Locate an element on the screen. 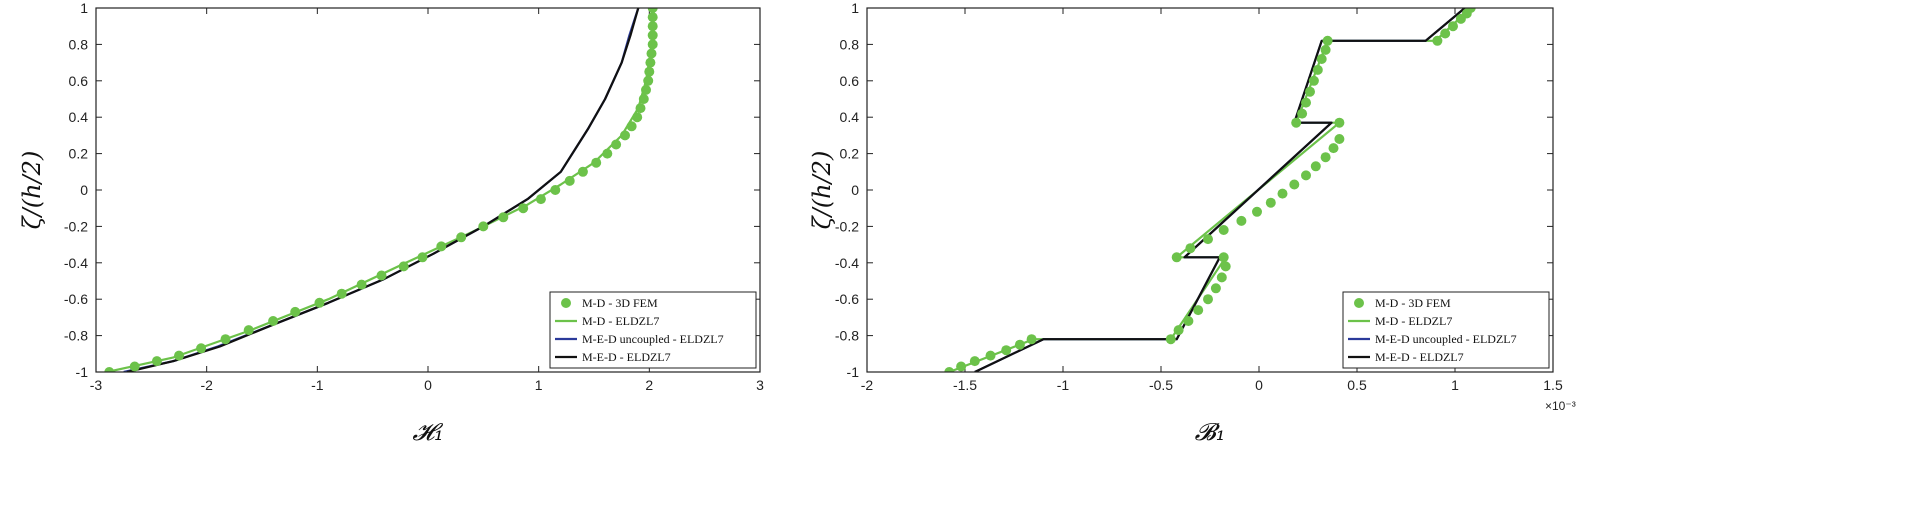 This screenshot has height=531, width=1930. chart1-y-tick-label: -0.6 is located at coordinates (847, 299).